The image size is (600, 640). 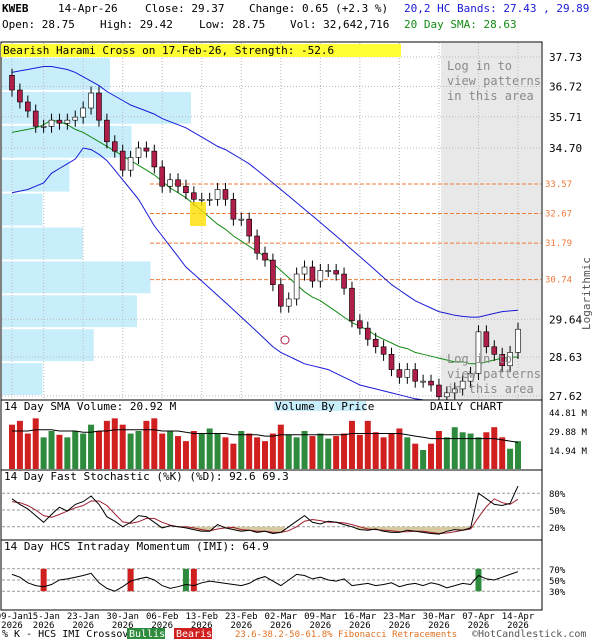 I want to click on imi-title: 14 Day HCS Intraday Momentum (IMI): 64.9, so click(x=136, y=546).